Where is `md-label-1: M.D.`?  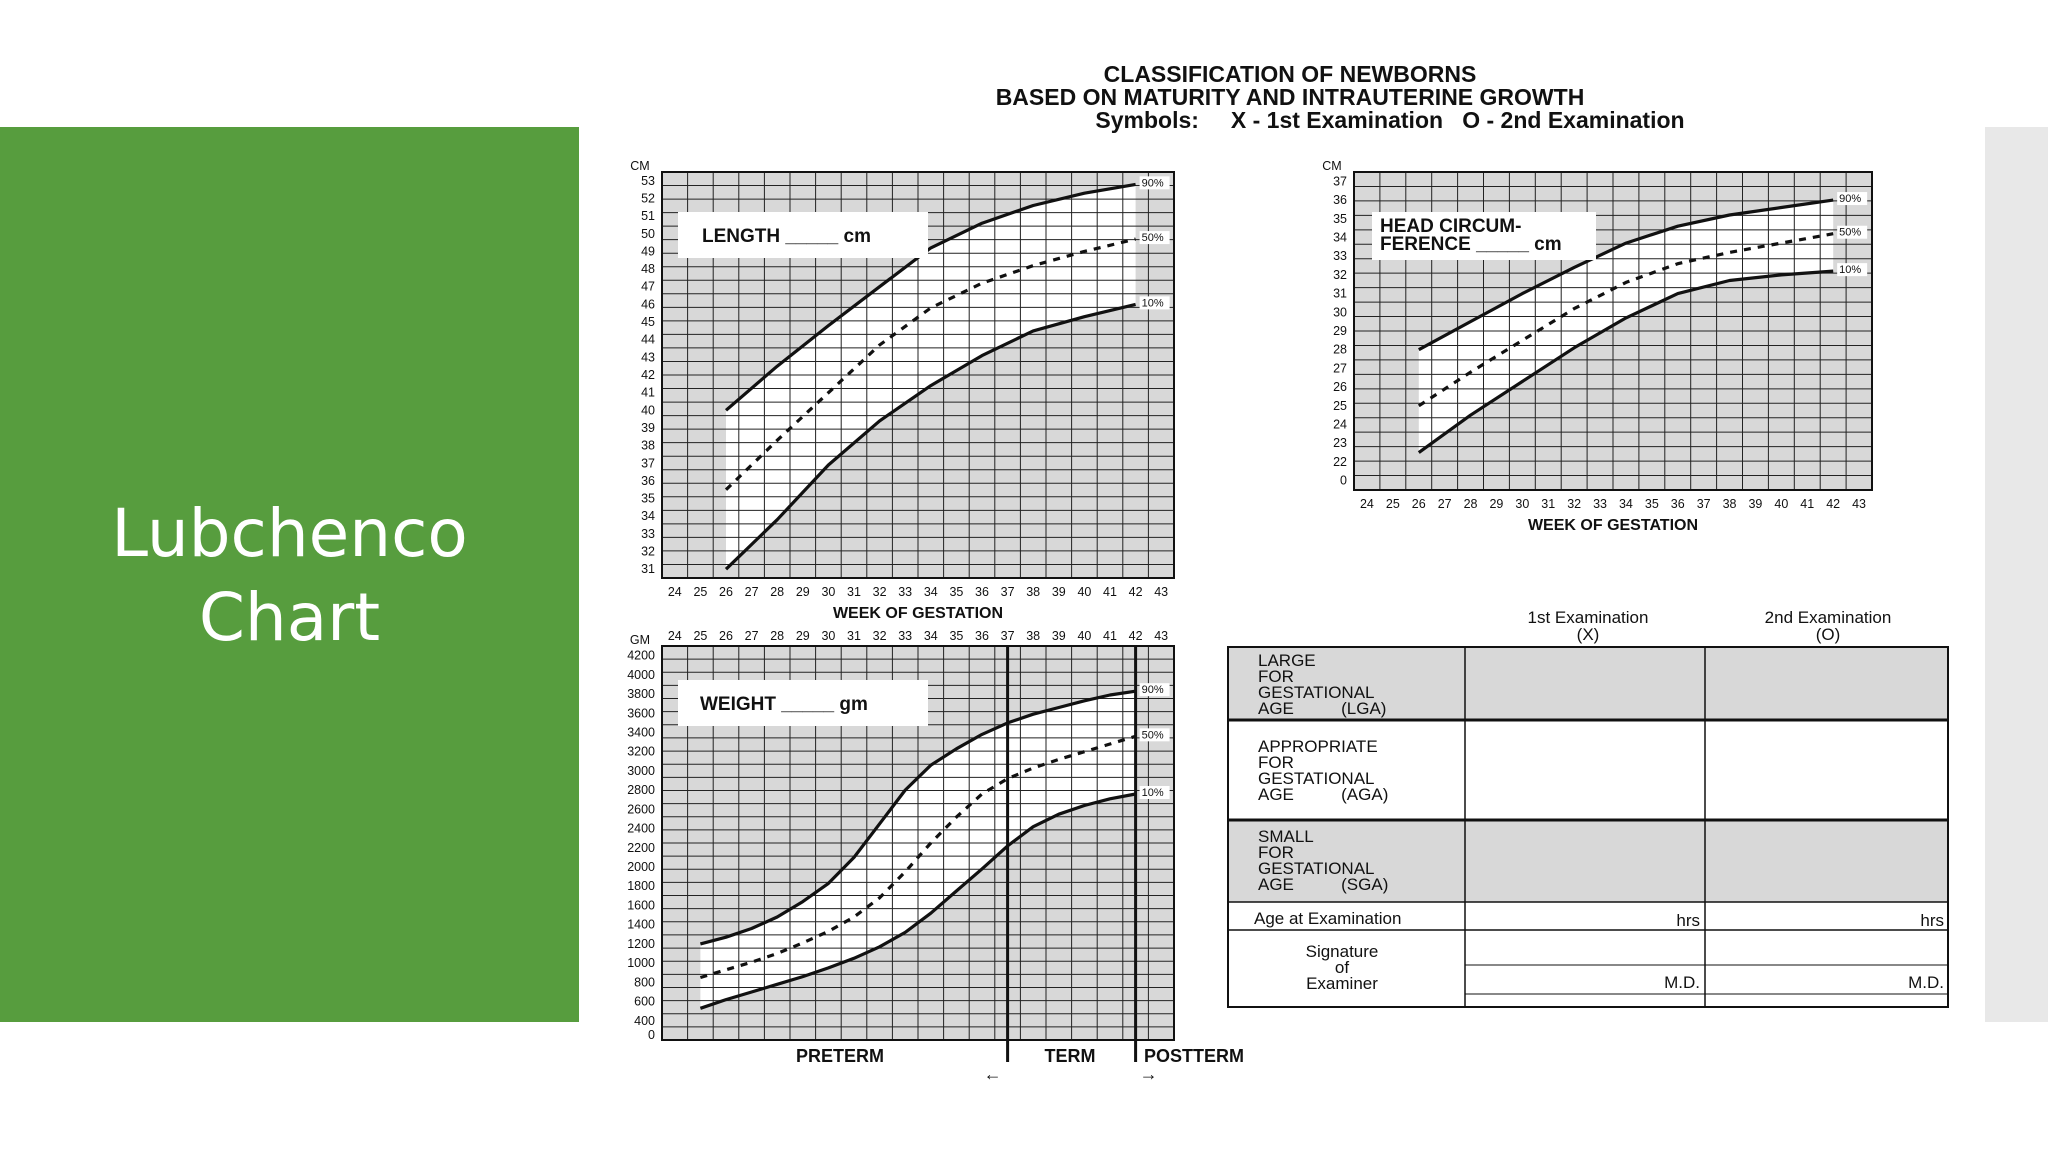 md-label-1: M.D. is located at coordinates (1682, 982).